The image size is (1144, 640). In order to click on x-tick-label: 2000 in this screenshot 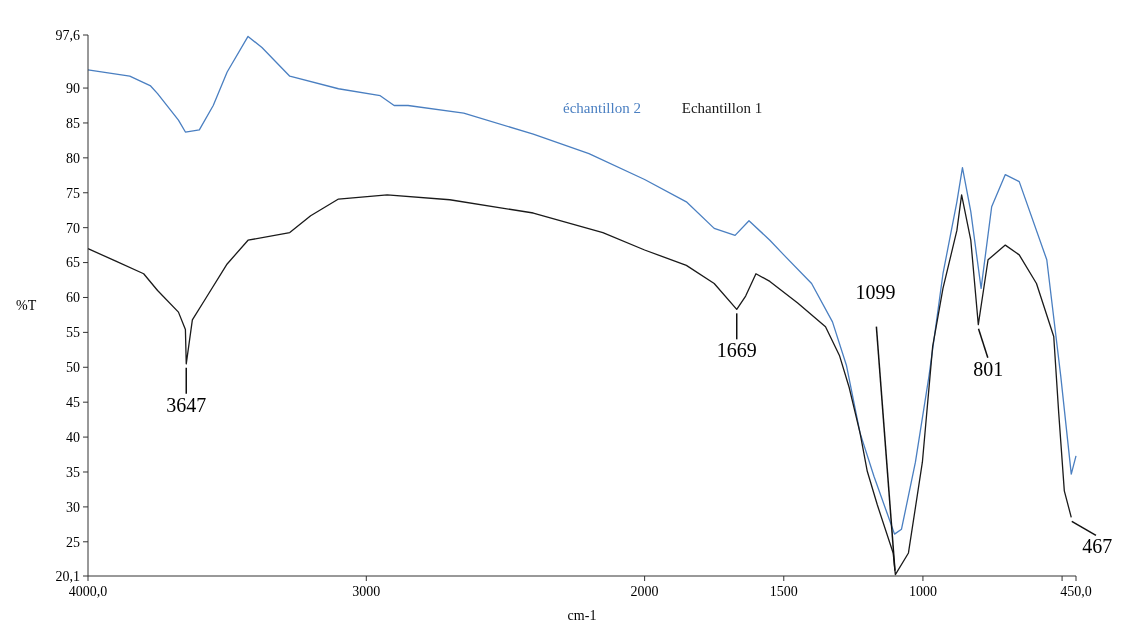, I will do `click(644, 591)`.